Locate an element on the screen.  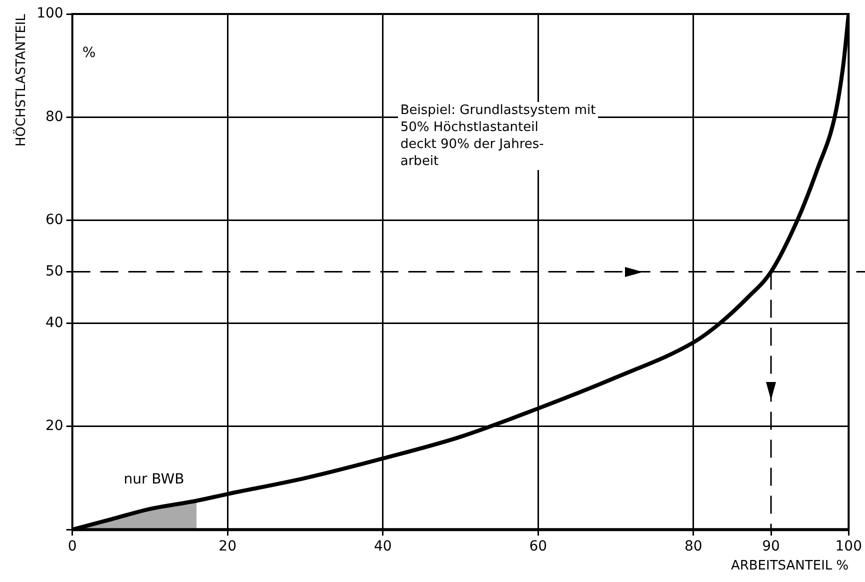
x-tick-label: 20 is located at coordinates (227, 546).